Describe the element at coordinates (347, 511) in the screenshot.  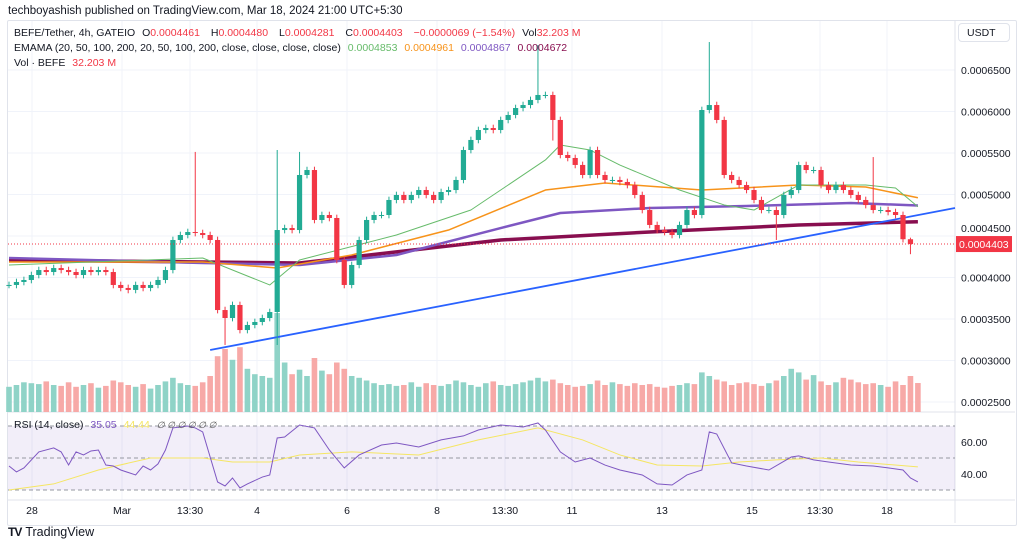
I see `time-axis-label: 6` at that location.